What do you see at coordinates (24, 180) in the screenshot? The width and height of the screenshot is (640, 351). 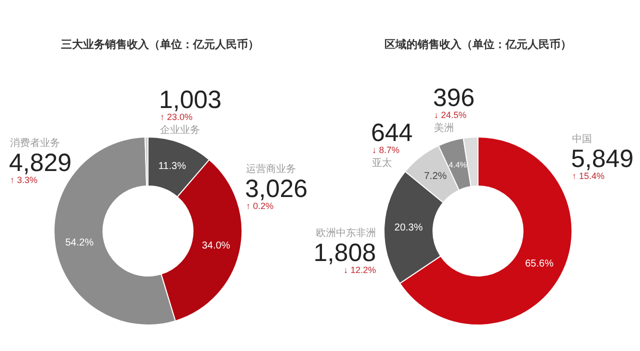 I see `text: ↑ 3.3%` at bounding box center [24, 180].